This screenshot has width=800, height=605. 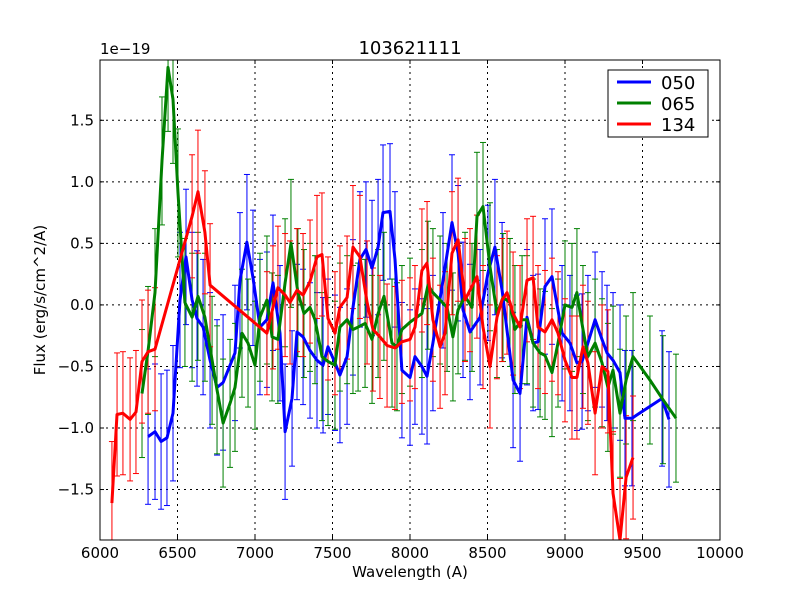 What do you see at coordinates (76, 490) in the screenshot?
I see `y-tick-label: −1.5` at bounding box center [76, 490].